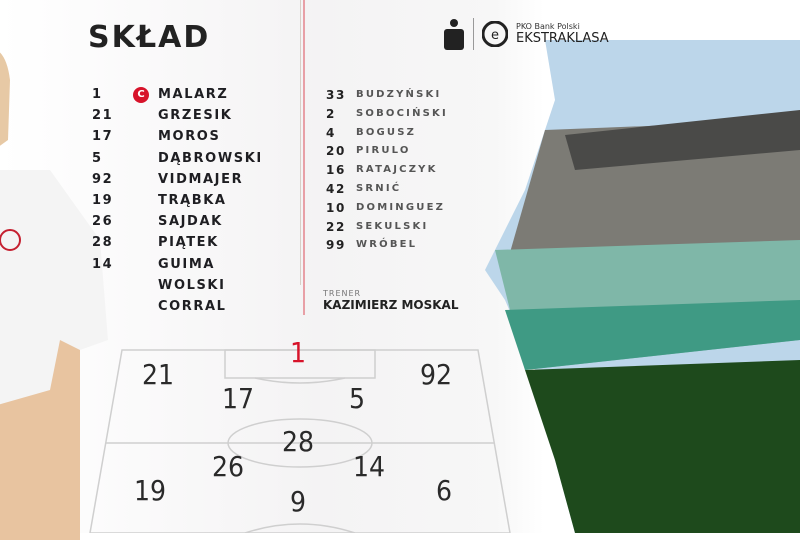 The image size is (800, 540). What do you see at coordinates (150, 116) in the screenshot?
I see `starter-row: 21 GRZESIK` at bounding box center [150, 116].